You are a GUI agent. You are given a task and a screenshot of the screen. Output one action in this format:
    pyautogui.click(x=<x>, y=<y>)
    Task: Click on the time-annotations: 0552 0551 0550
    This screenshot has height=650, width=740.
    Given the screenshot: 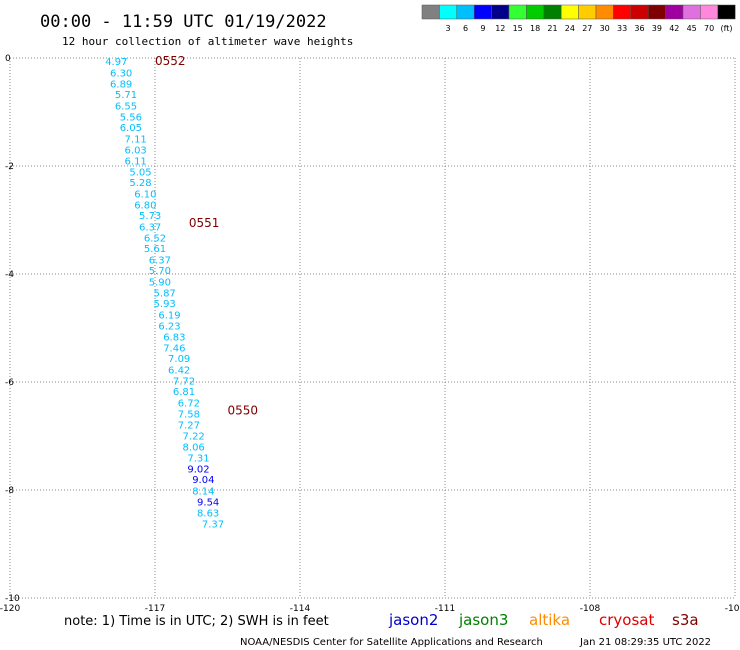 What is the action you would take?
    pyautogui.click(x=206, y=235)
    